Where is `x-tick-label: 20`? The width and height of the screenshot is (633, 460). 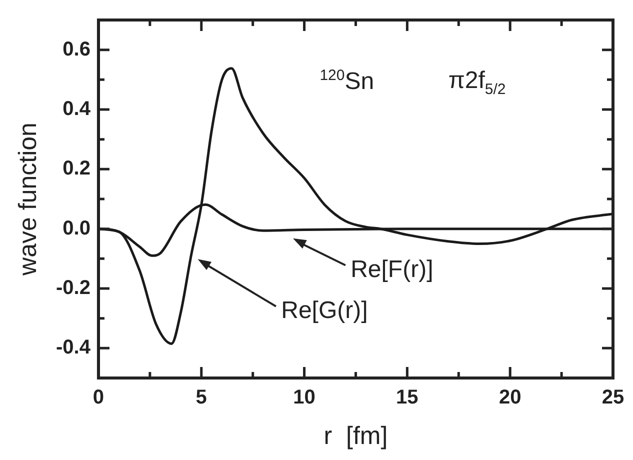
x-tick-label: 20 is located at coordinates (510, 397).